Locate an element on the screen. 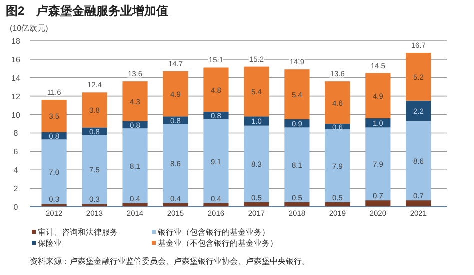  y-tick-label: 2 is located at coordinates (16, 189).